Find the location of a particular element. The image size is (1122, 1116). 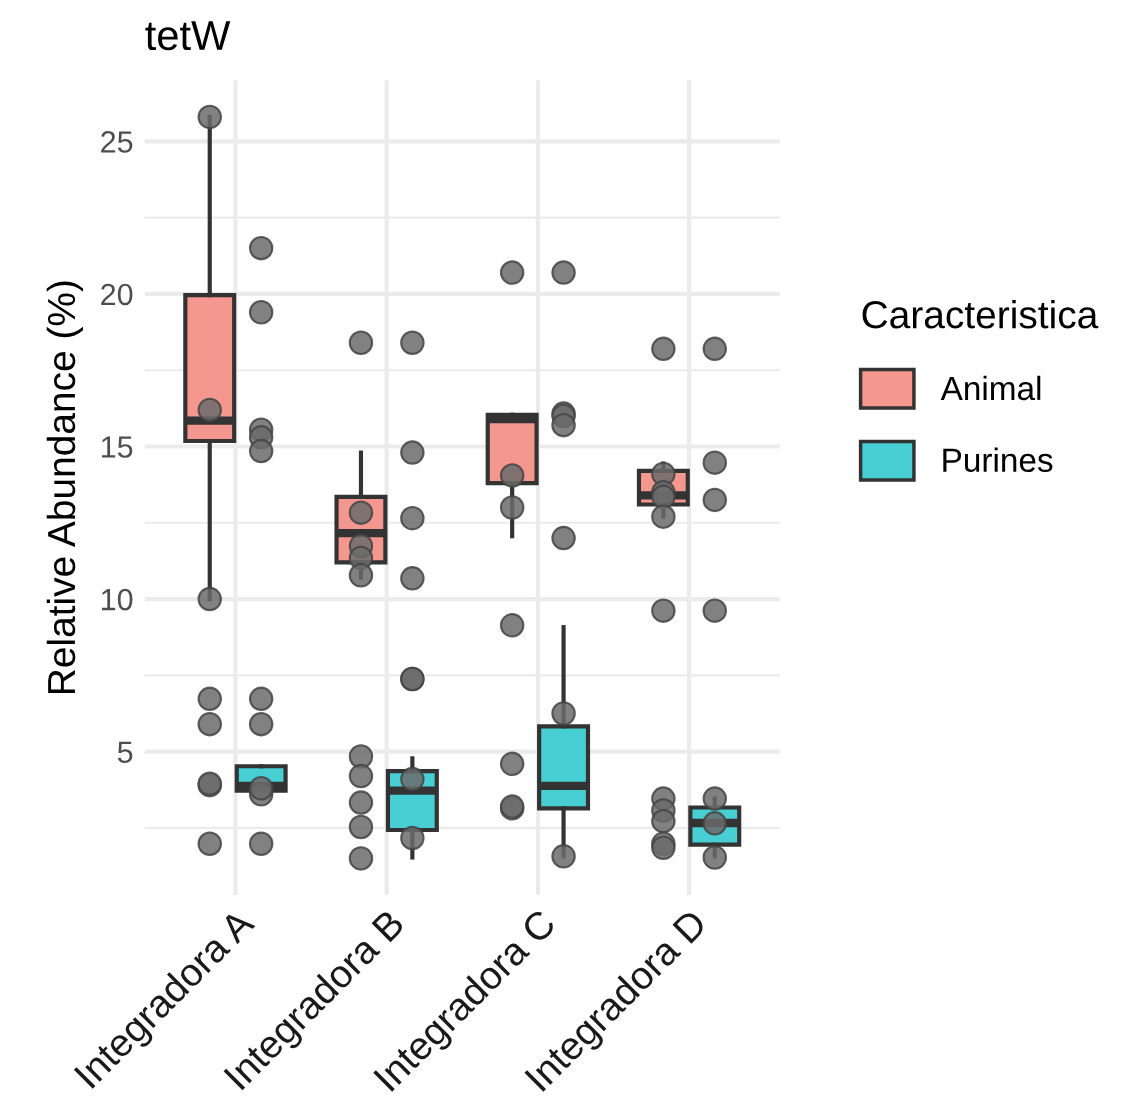

y-tick-label: 5 is located at coordinates (125, 752).